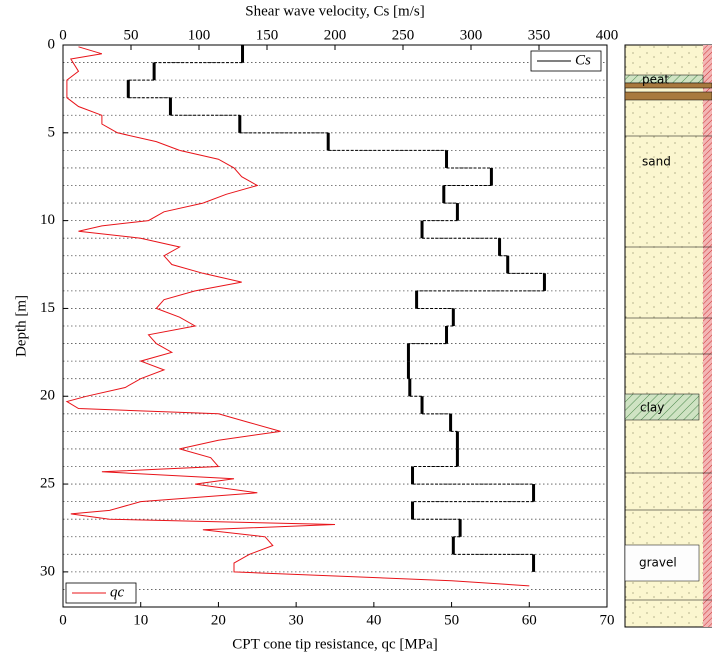 The width and height of the screenshot is (712, 668). Describe the element at coordinates (334, 11) in the screenshot. I see `x2-axis-label: Shear wave velocity, Cs [m/s]` at that location.